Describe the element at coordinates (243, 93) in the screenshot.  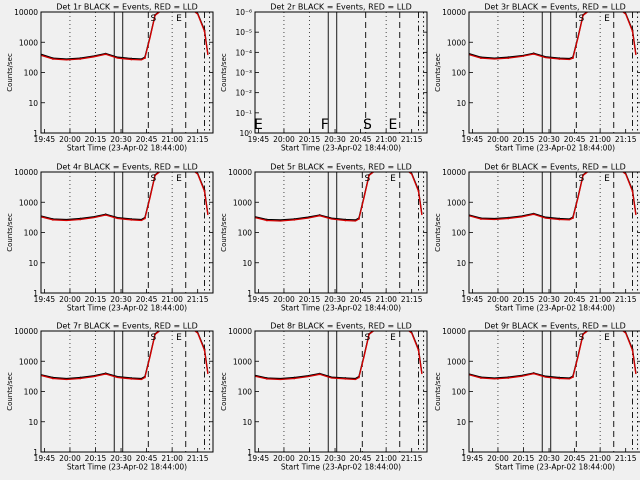
I see `y-tick-label: 10⁻²` at that location.